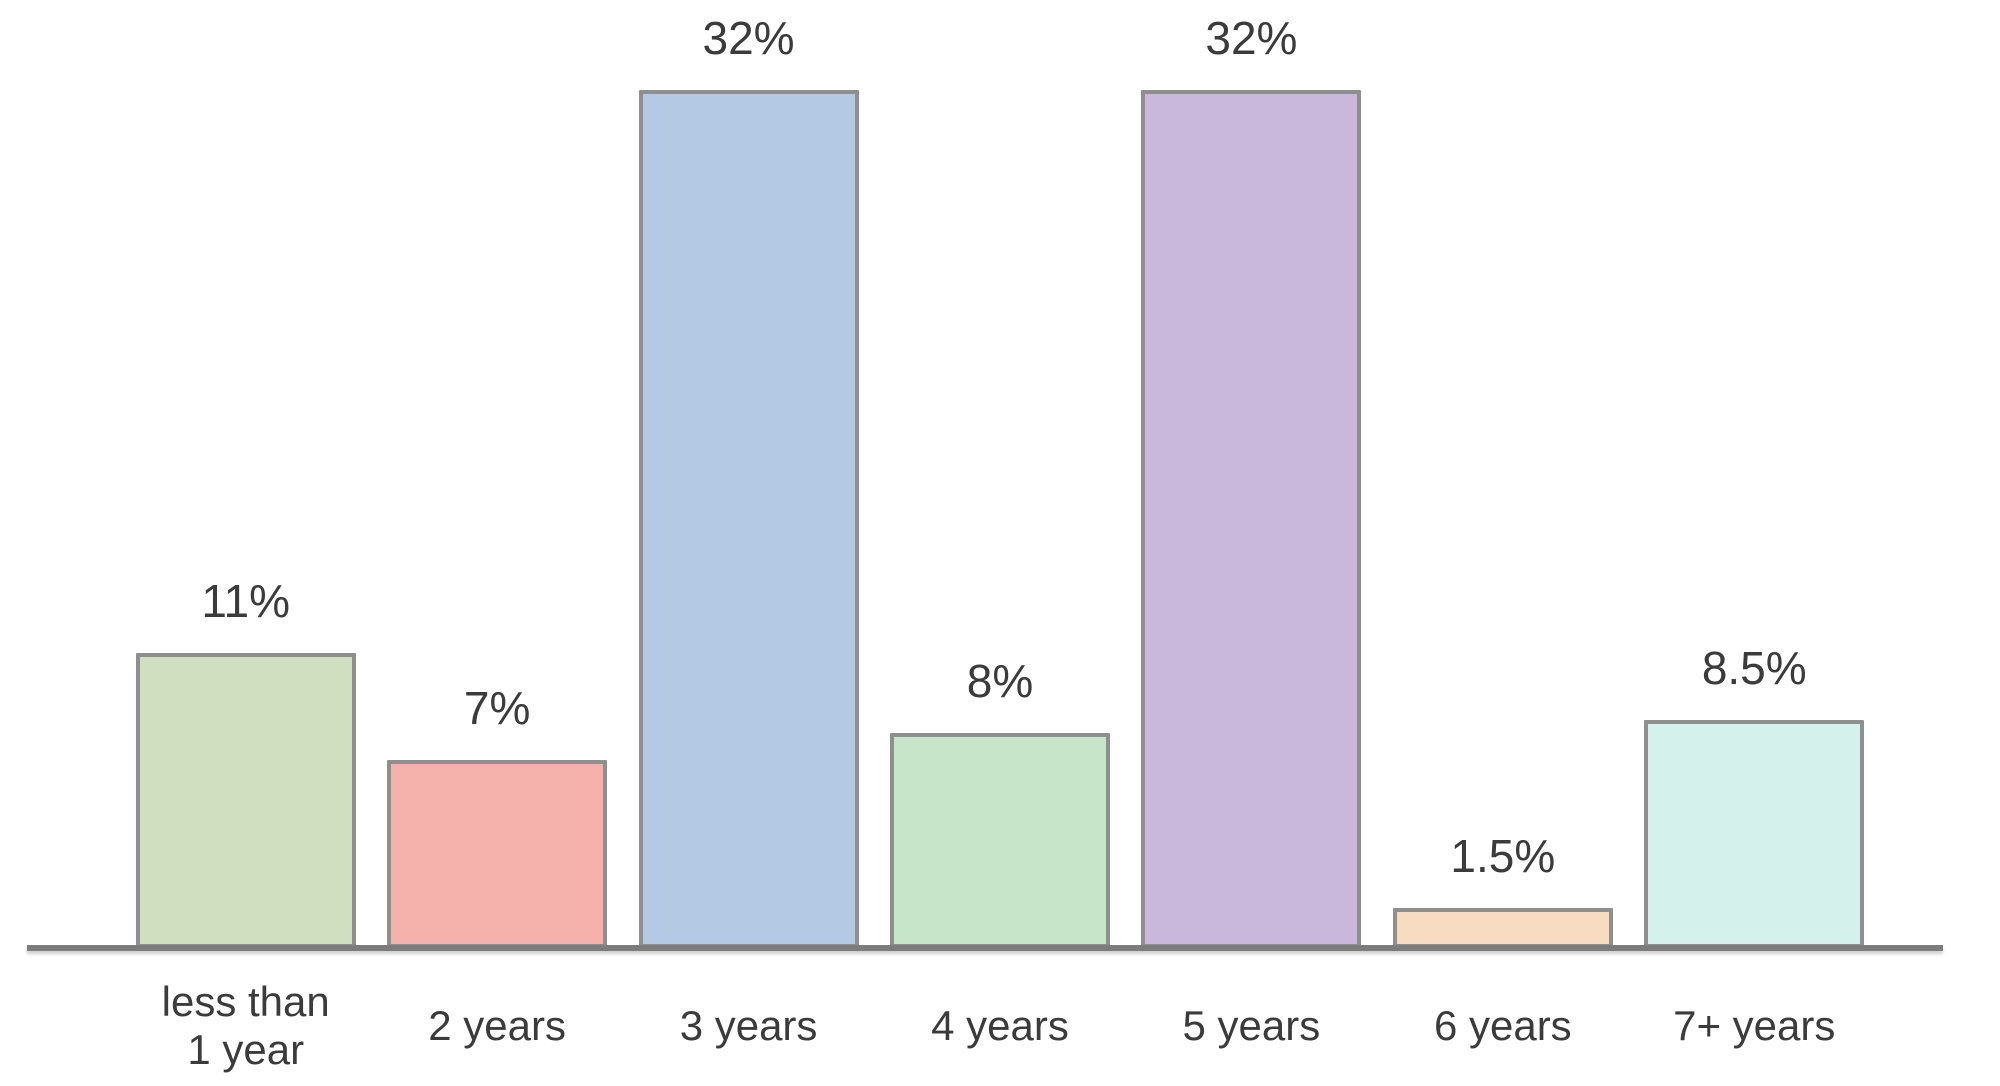 This screenshot has width=2000, height=1086. What do you see at coordinates (1754, 668) in the screenshot?
I see `value-label-7-plus-years: 8.5%` at bounding box center [1754, 668].